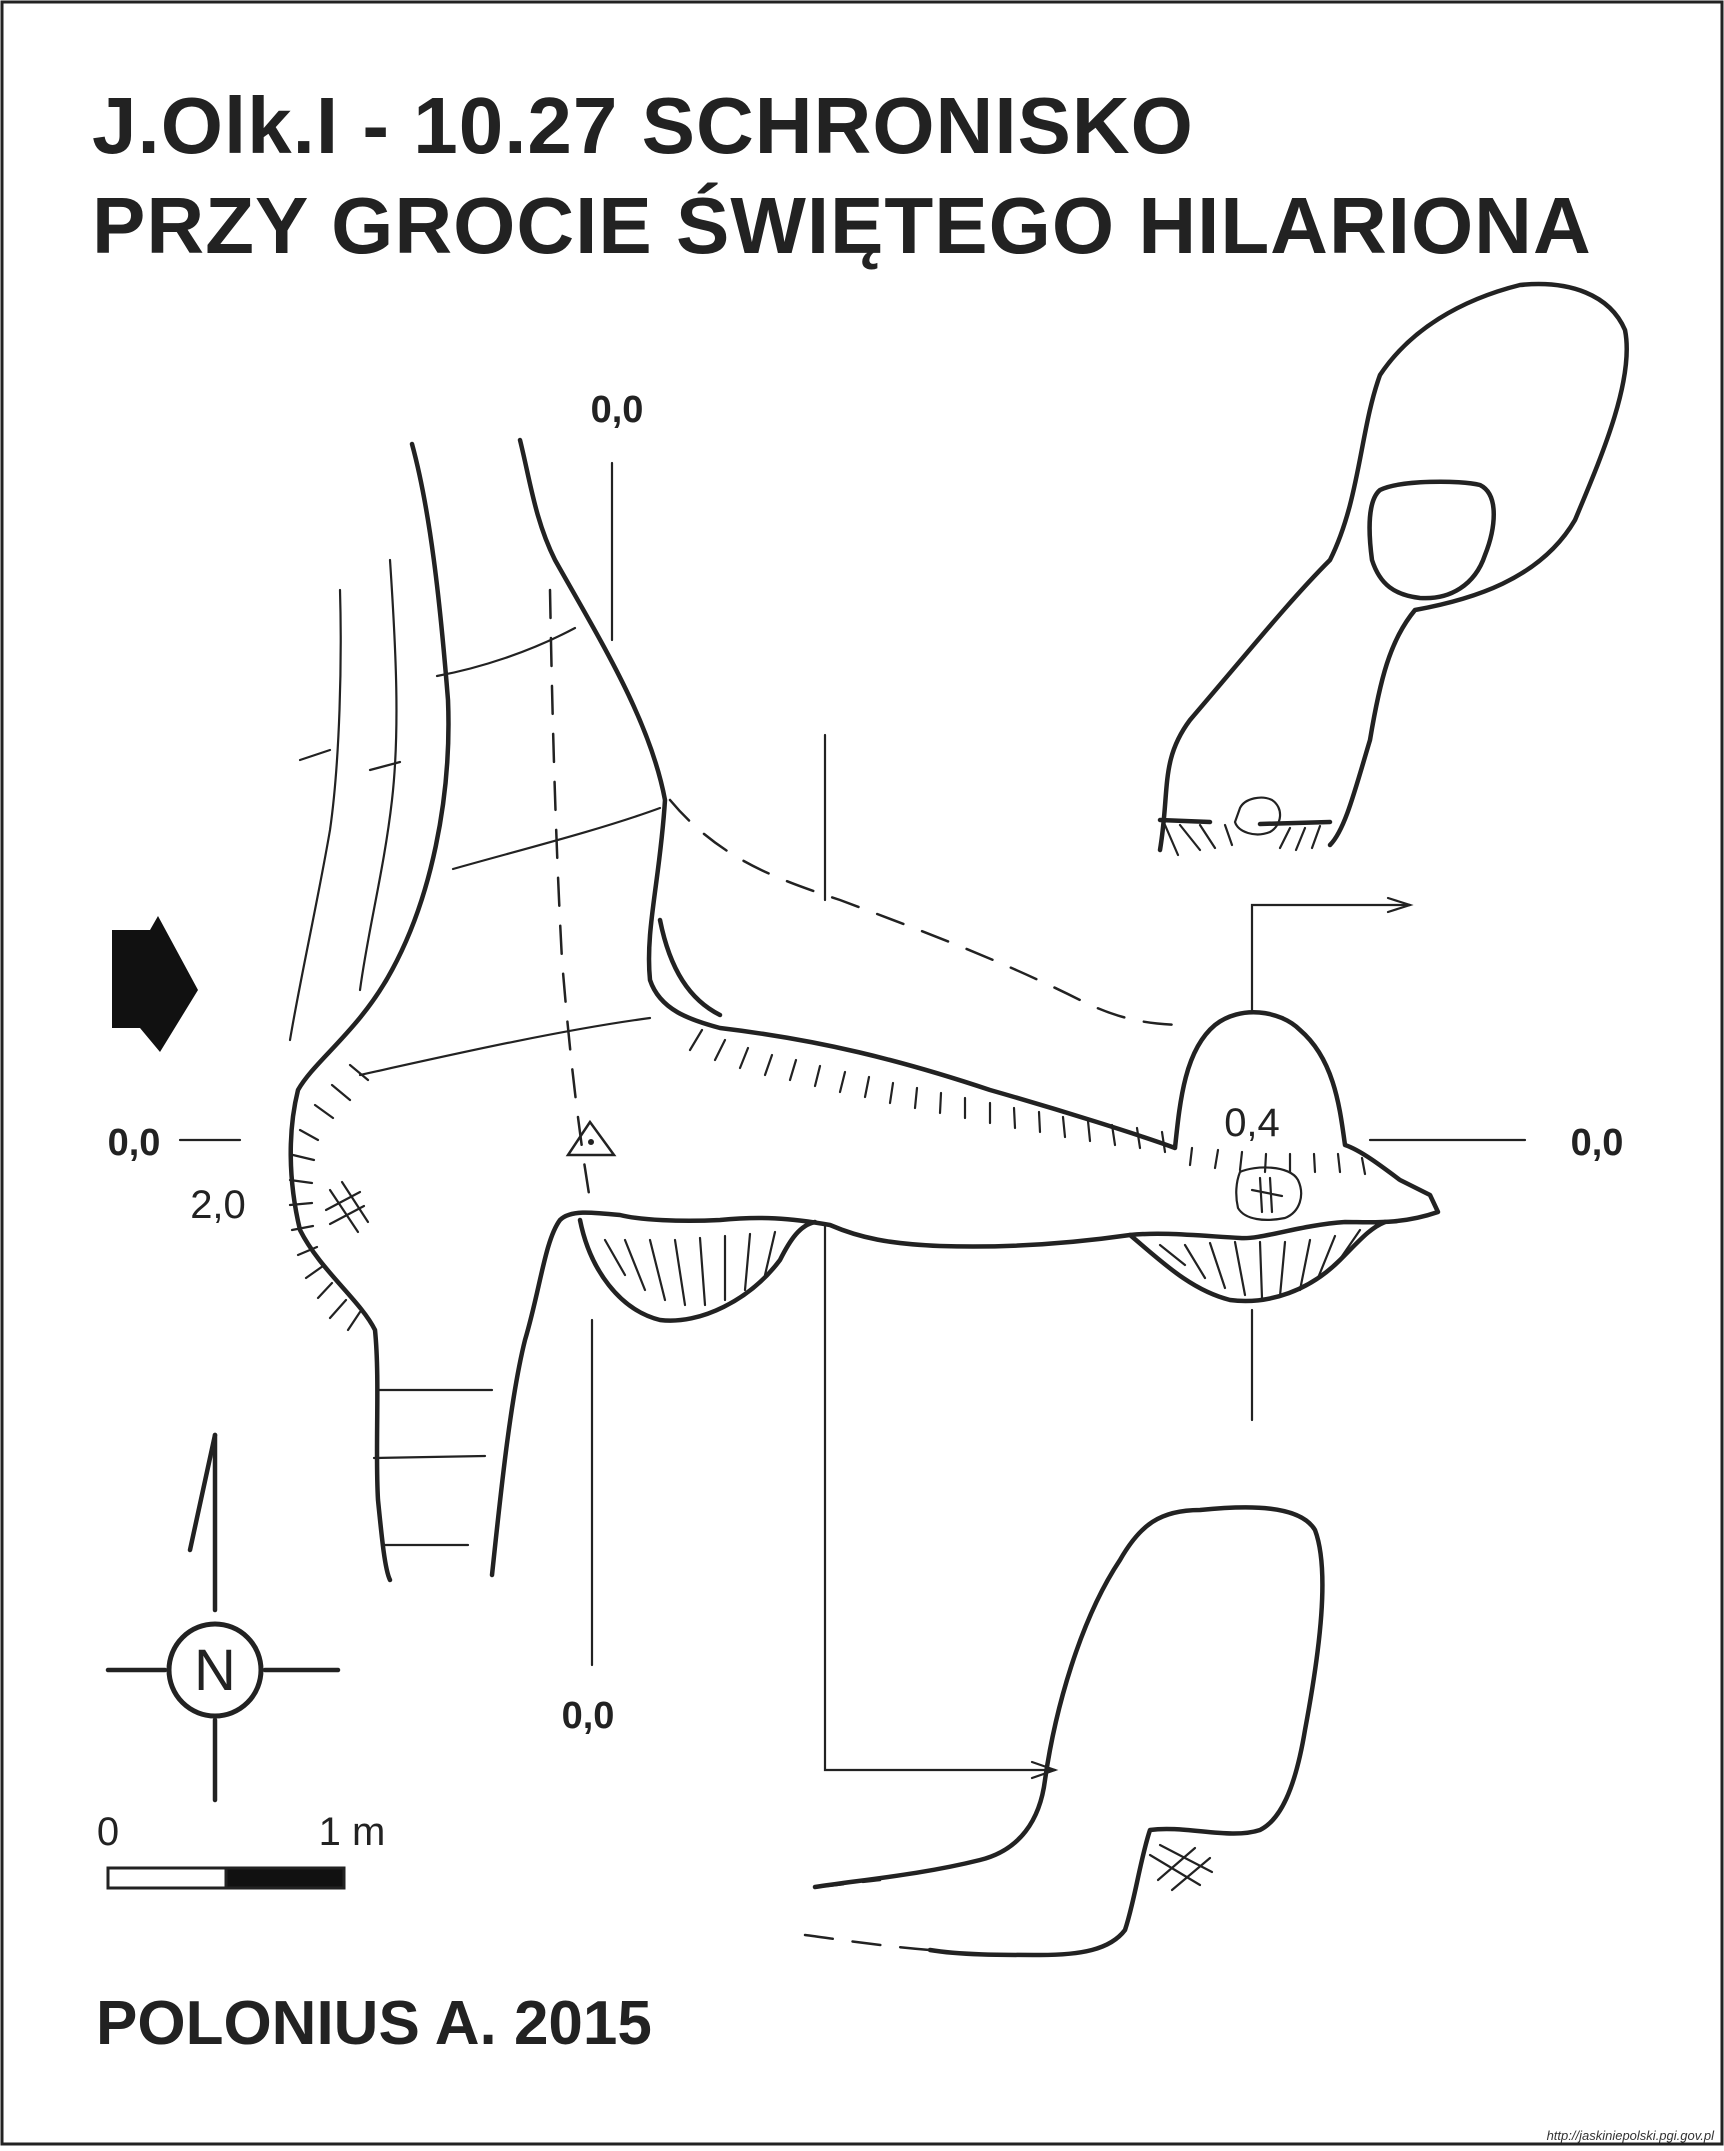  Describe the element at coordinates (1252, 1123) in the screenshot. I see `height-label-right: 0,4` at that location.